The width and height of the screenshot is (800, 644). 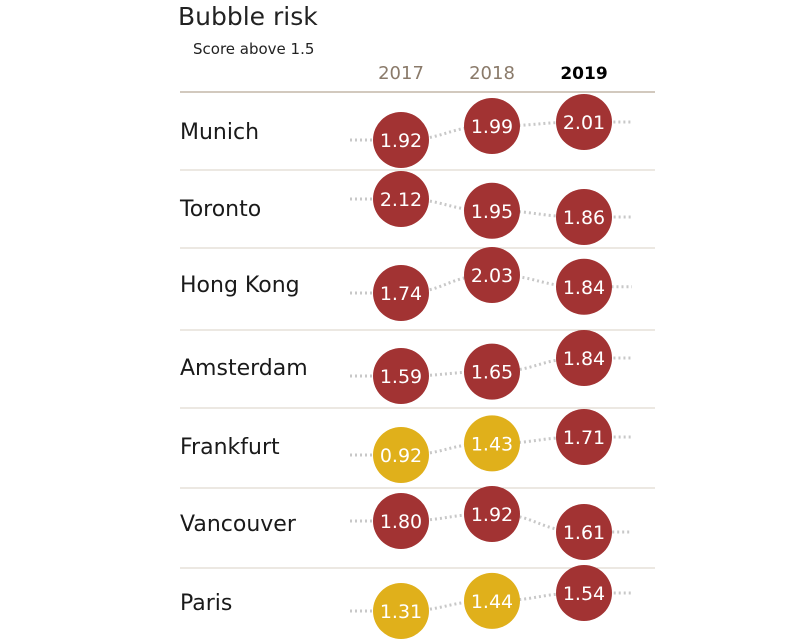 I want to click on score-label: 1.61, so click(x=584, y=533).